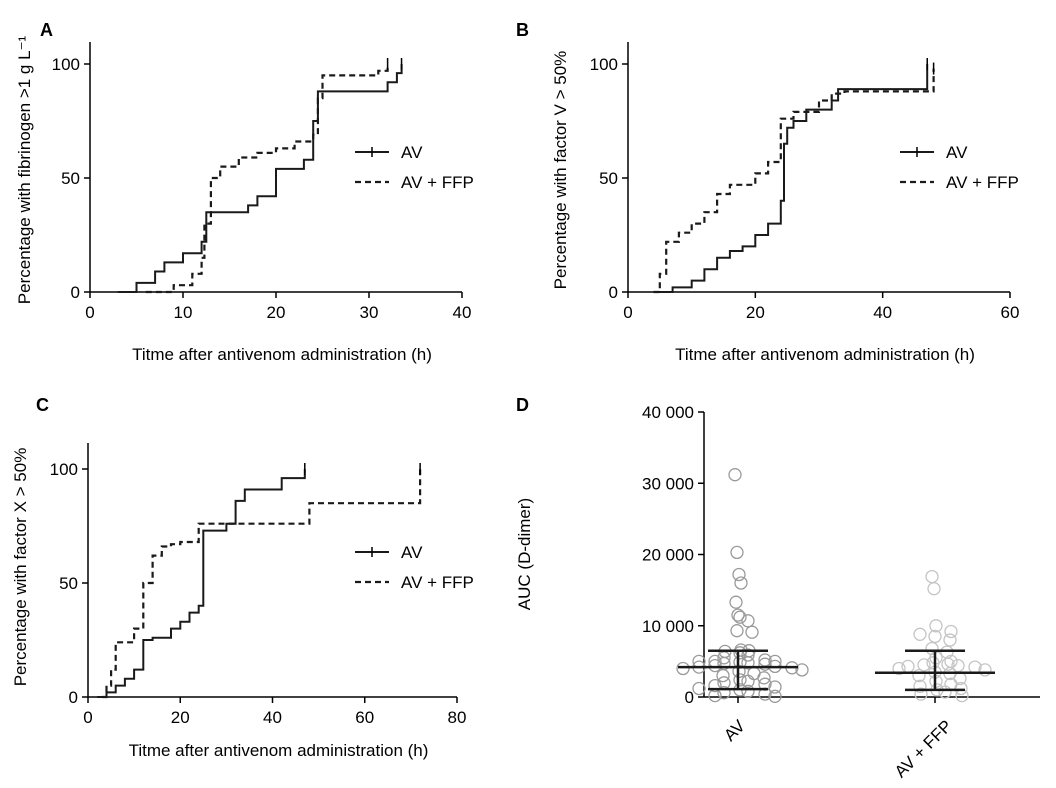 Image resolution: width=1056 pixels, height=788 pixels. I want to click on y-tick-label: 20 000, so click(668, 555).